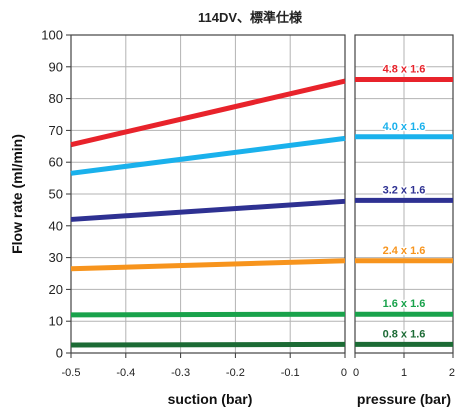 Image resolution: width=459 pixels, height=412 pixels. I want to click on series-label-halo: 0.8 x 1.6, so click(404, 334).